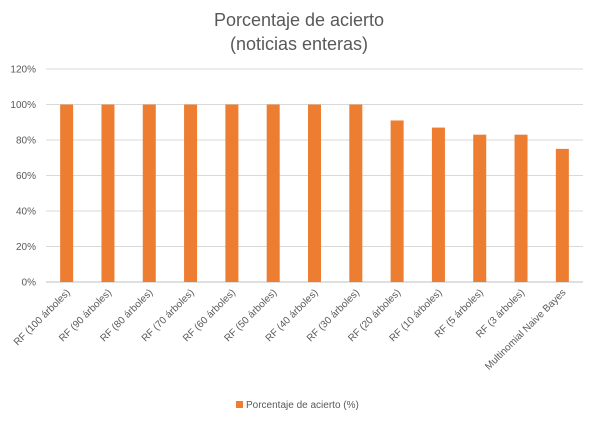 The image size is (599, 424). Describe the element at coordinates (302, 405) in the screenshot. I see `legend-label: Porcentaje de acierto (%)` at that location.